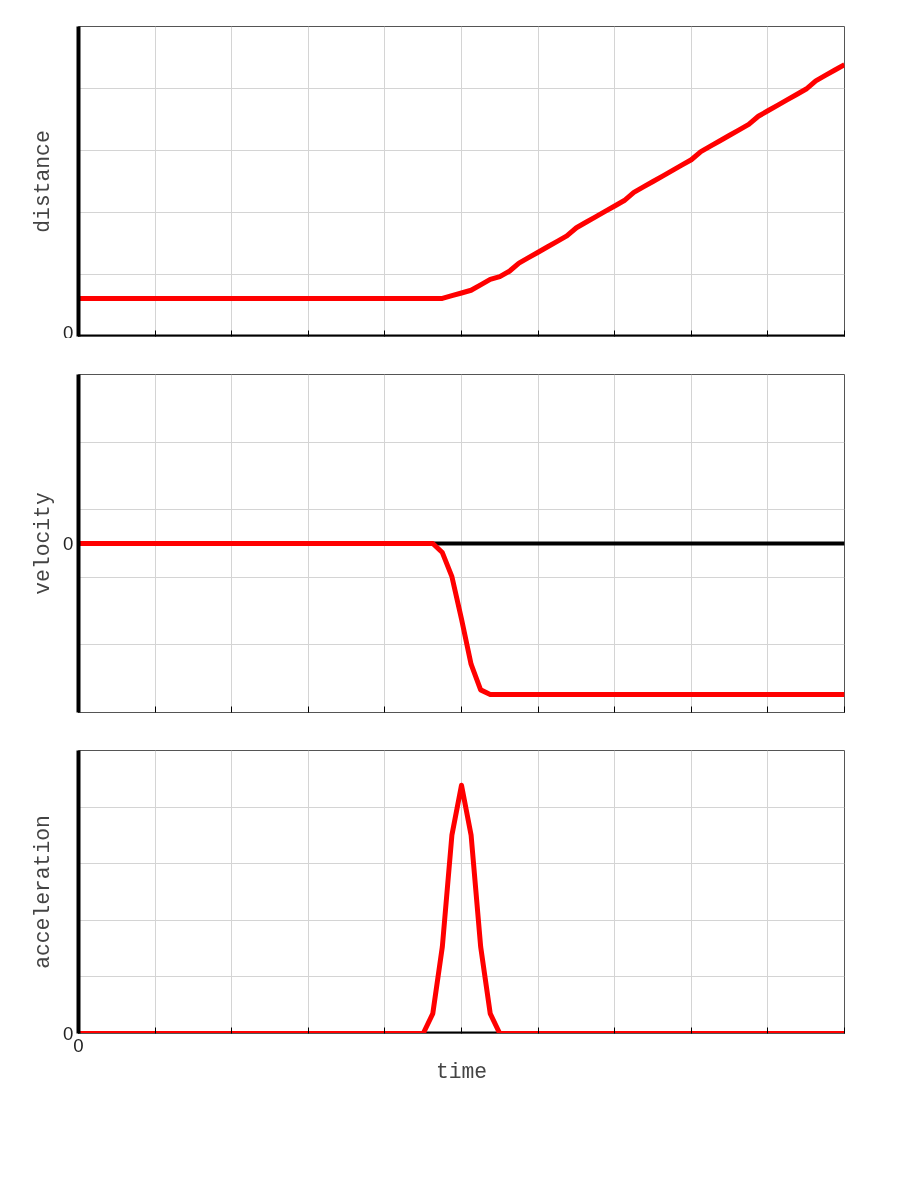  What do you see at coordinates (78, 1045) in the screenshot?
I see `text: 0` at bounding box center [78, 1045].